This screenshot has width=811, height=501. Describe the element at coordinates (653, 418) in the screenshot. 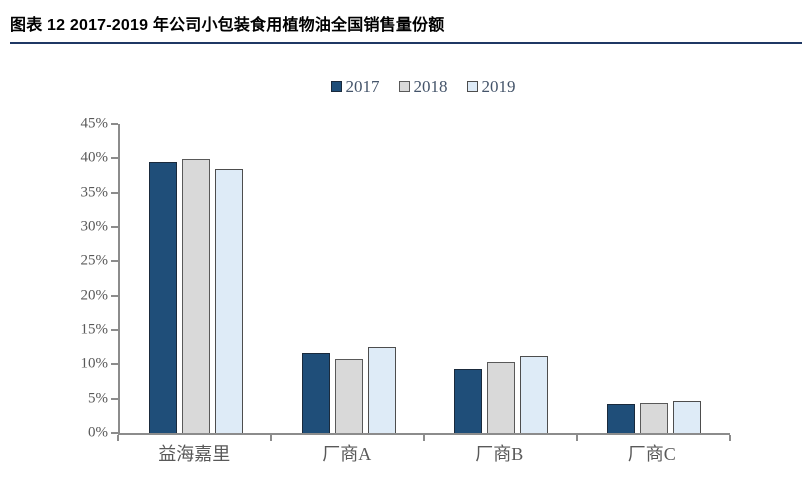

I see `bar-厂商C-2018` at that location.